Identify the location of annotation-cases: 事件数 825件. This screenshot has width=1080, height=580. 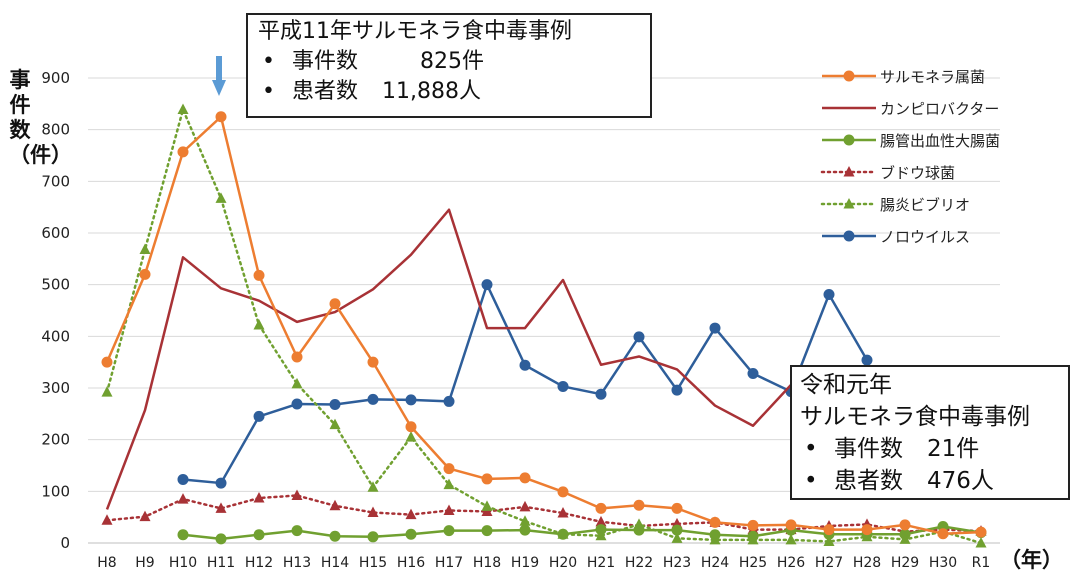
(449, 62).